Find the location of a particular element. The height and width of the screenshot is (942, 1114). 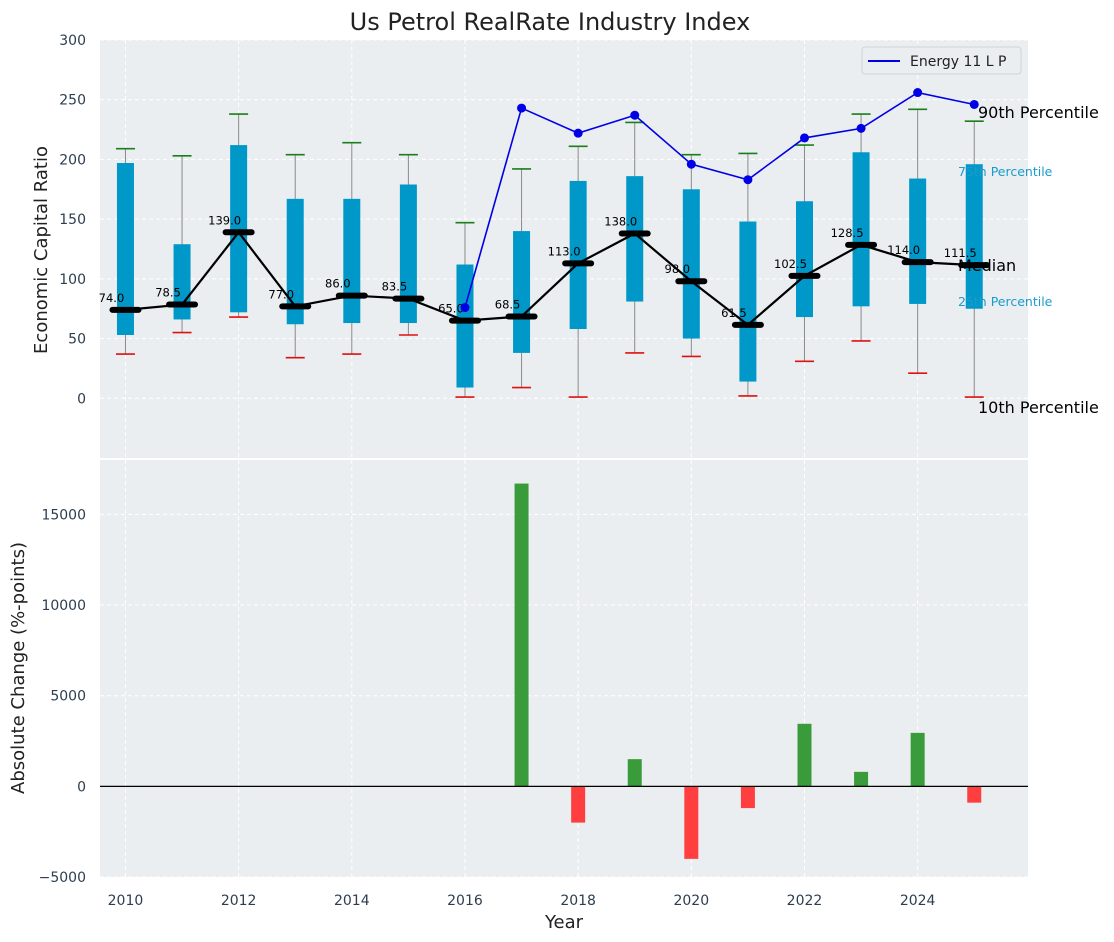

median-value-label: 65.0 is located at coordinates (451, 309).